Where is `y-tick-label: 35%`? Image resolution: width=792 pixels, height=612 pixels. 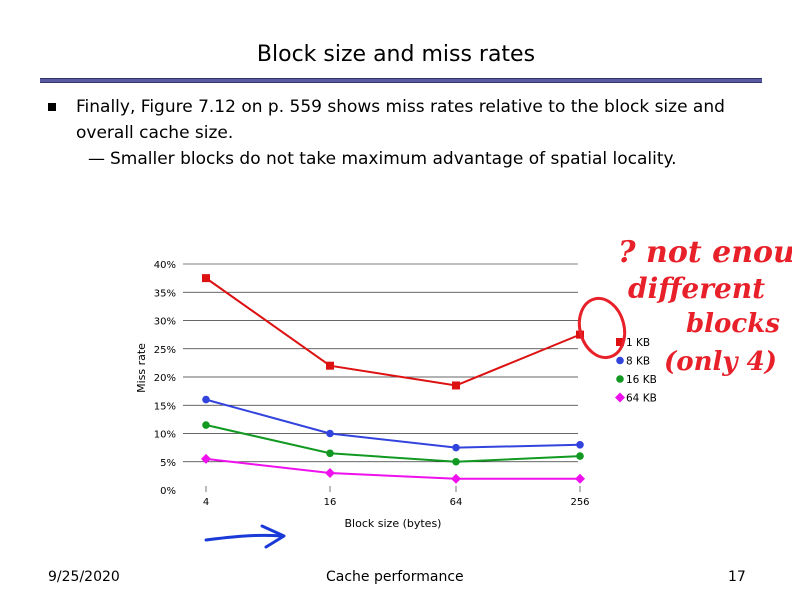
y-tick-label: 35% is located at coordinates (165, 293).